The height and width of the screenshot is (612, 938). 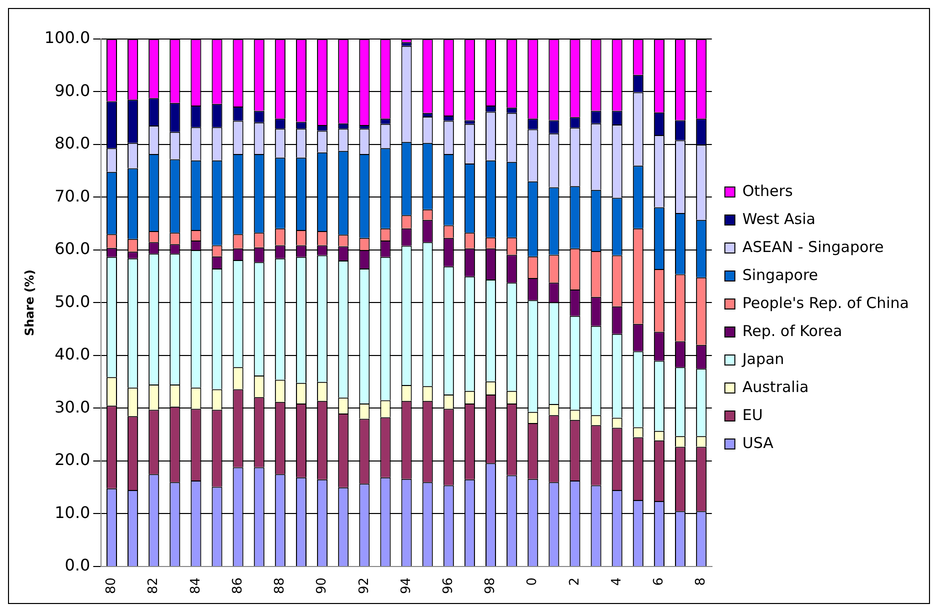 I want to click on x-tick-label: 82, so click(x=154, y=585).